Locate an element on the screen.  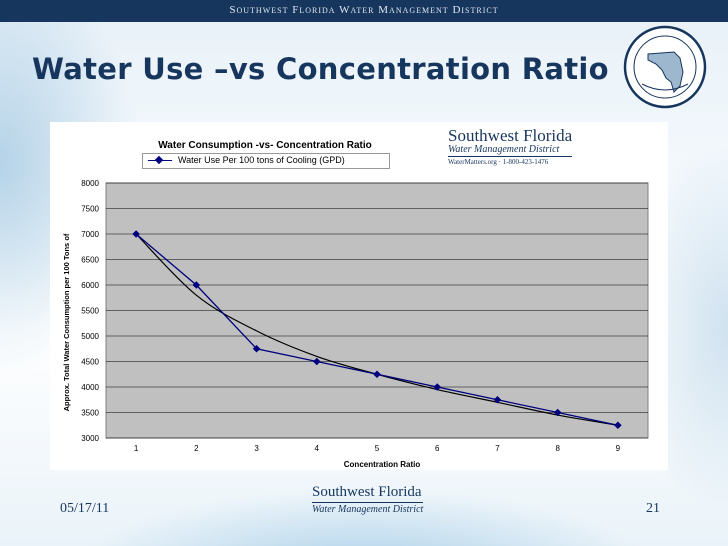
logo-line2: Water Management District is located at coordinates (504, 149).